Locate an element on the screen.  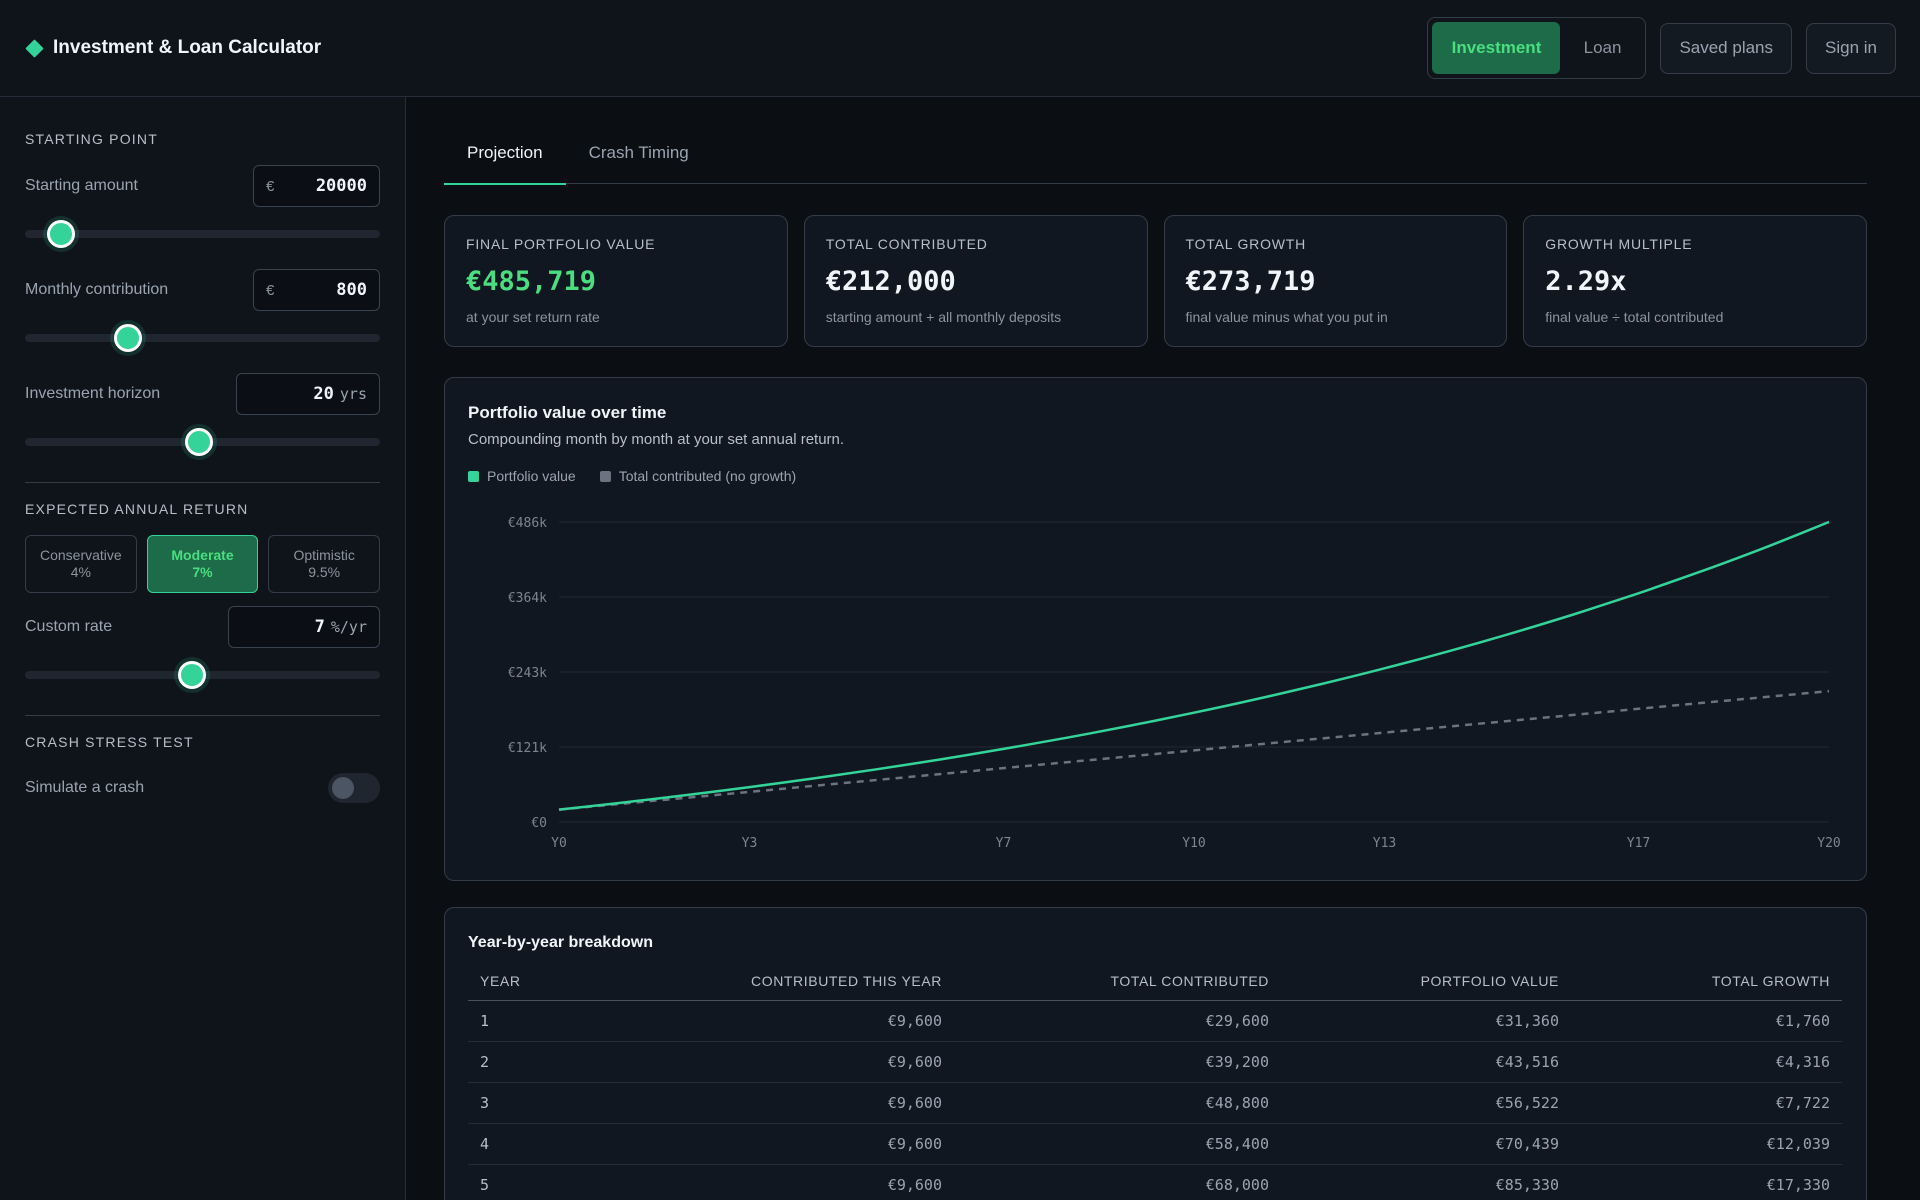
starting-amount-slider is located at coordinates (202, 234).